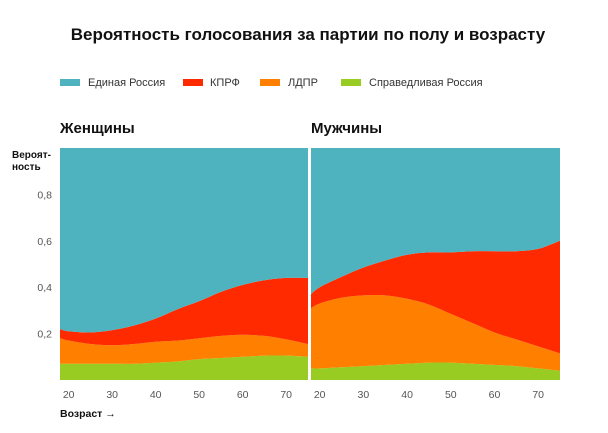 The width and height of the screenshot is (608, 433). Describe the element at coordinates (435, 371) in the screenshot. I see `area-men-sr` at that location.